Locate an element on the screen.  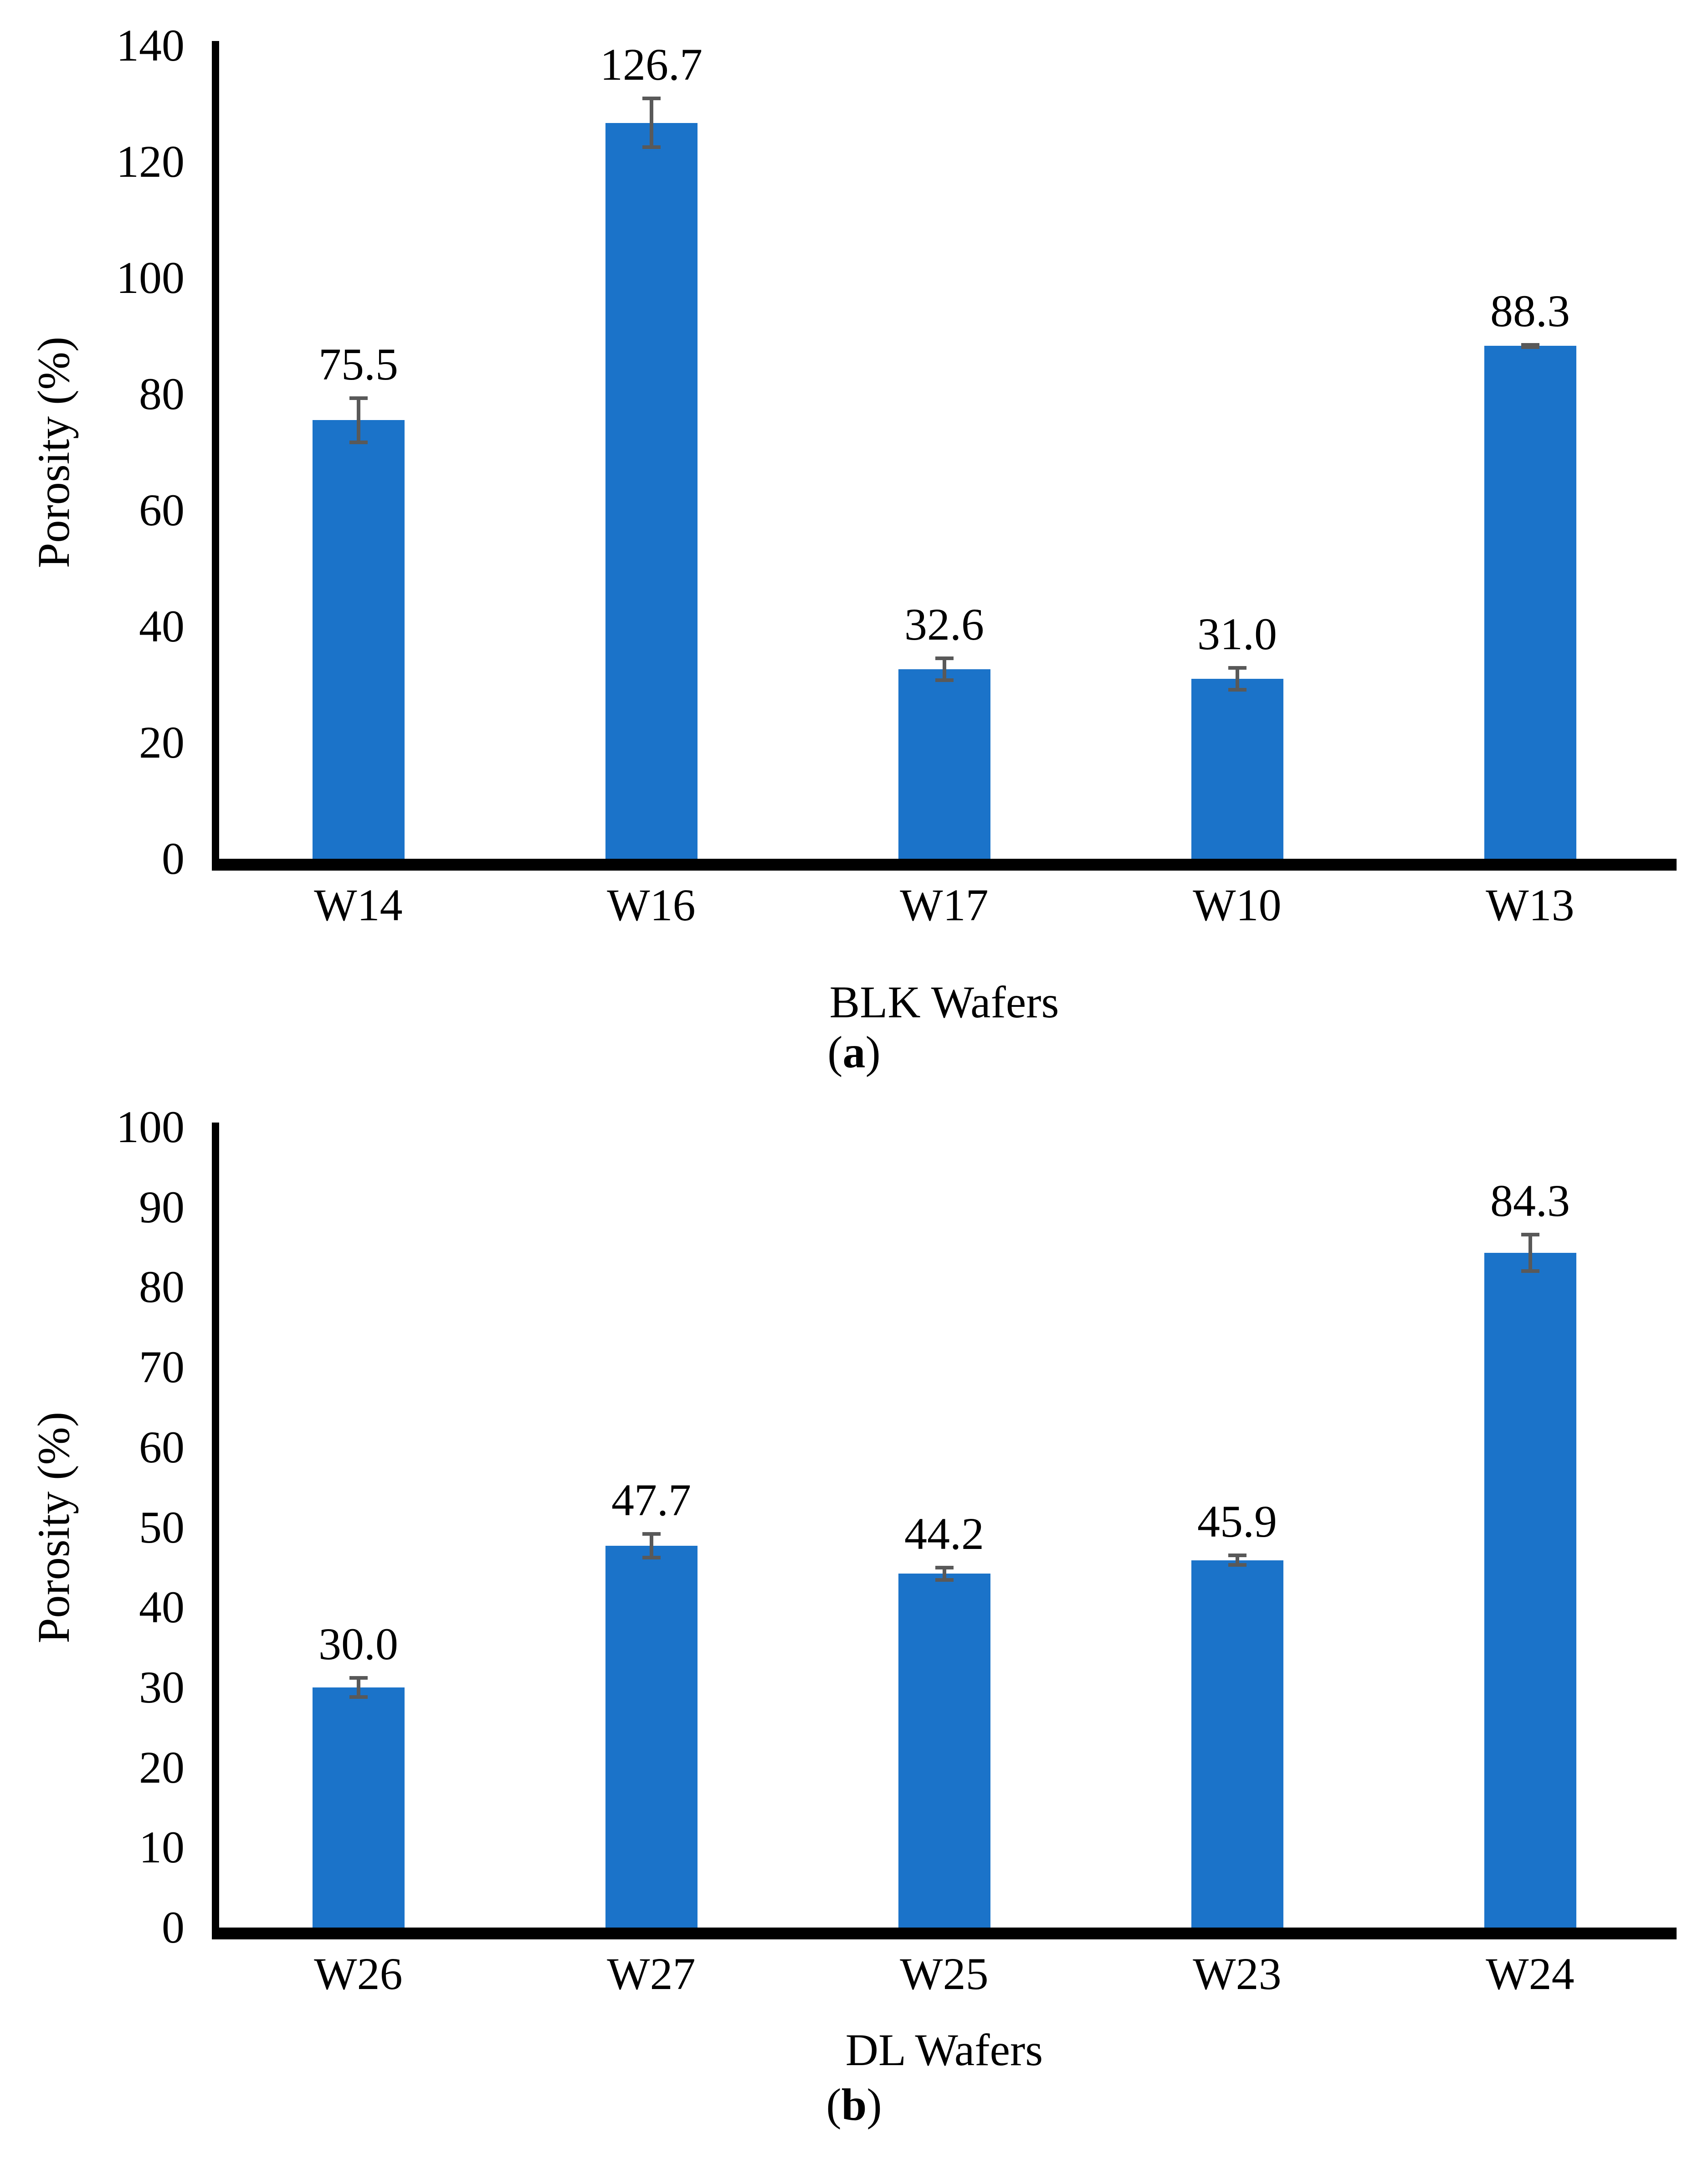
category-label-w17: W17 is located at coordinates (944, 905).